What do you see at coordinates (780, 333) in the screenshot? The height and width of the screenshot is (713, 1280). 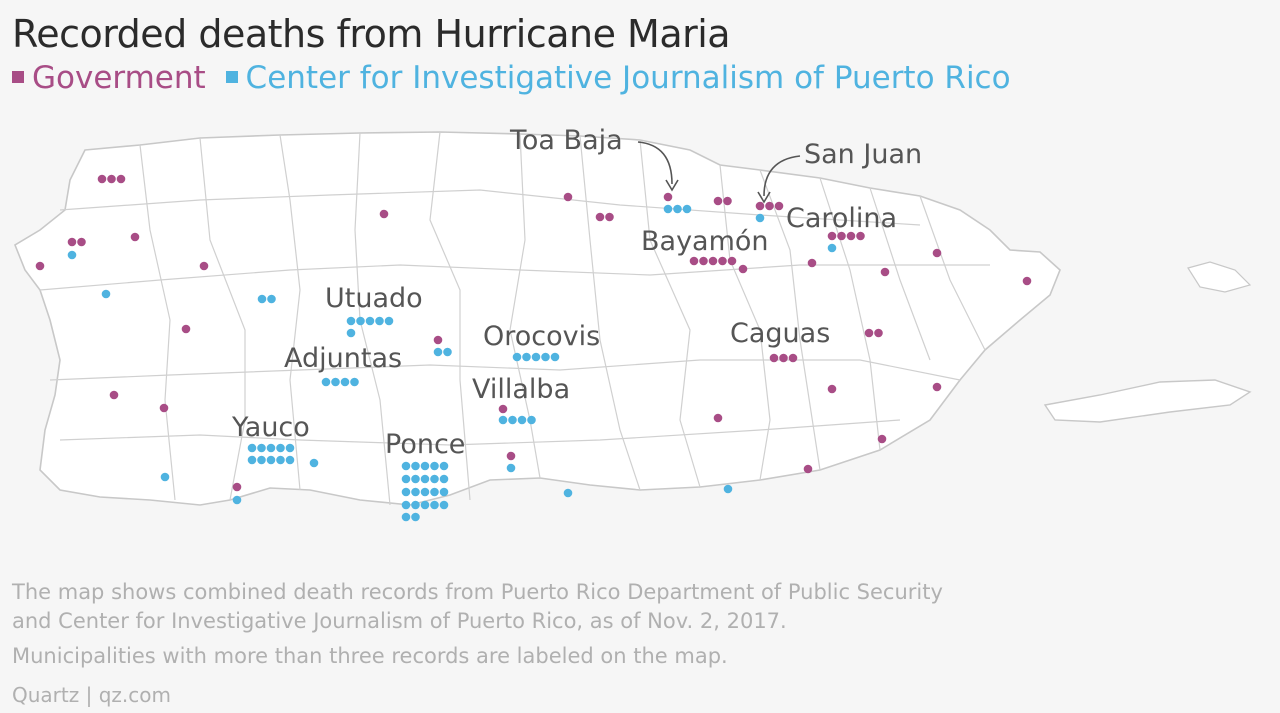 I see `map-label-caguas: Caguas` at bounding box center [780, 333].